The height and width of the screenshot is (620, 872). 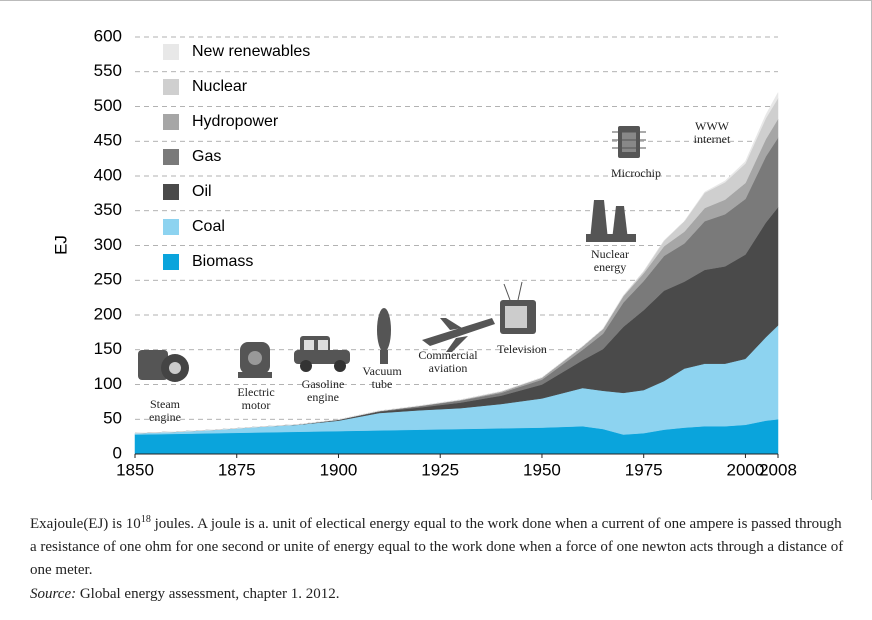 What do you see at coordinates (108, 313) in the screenshot?
I see `y-tick-label: 200` at bounding box center [108, 313].